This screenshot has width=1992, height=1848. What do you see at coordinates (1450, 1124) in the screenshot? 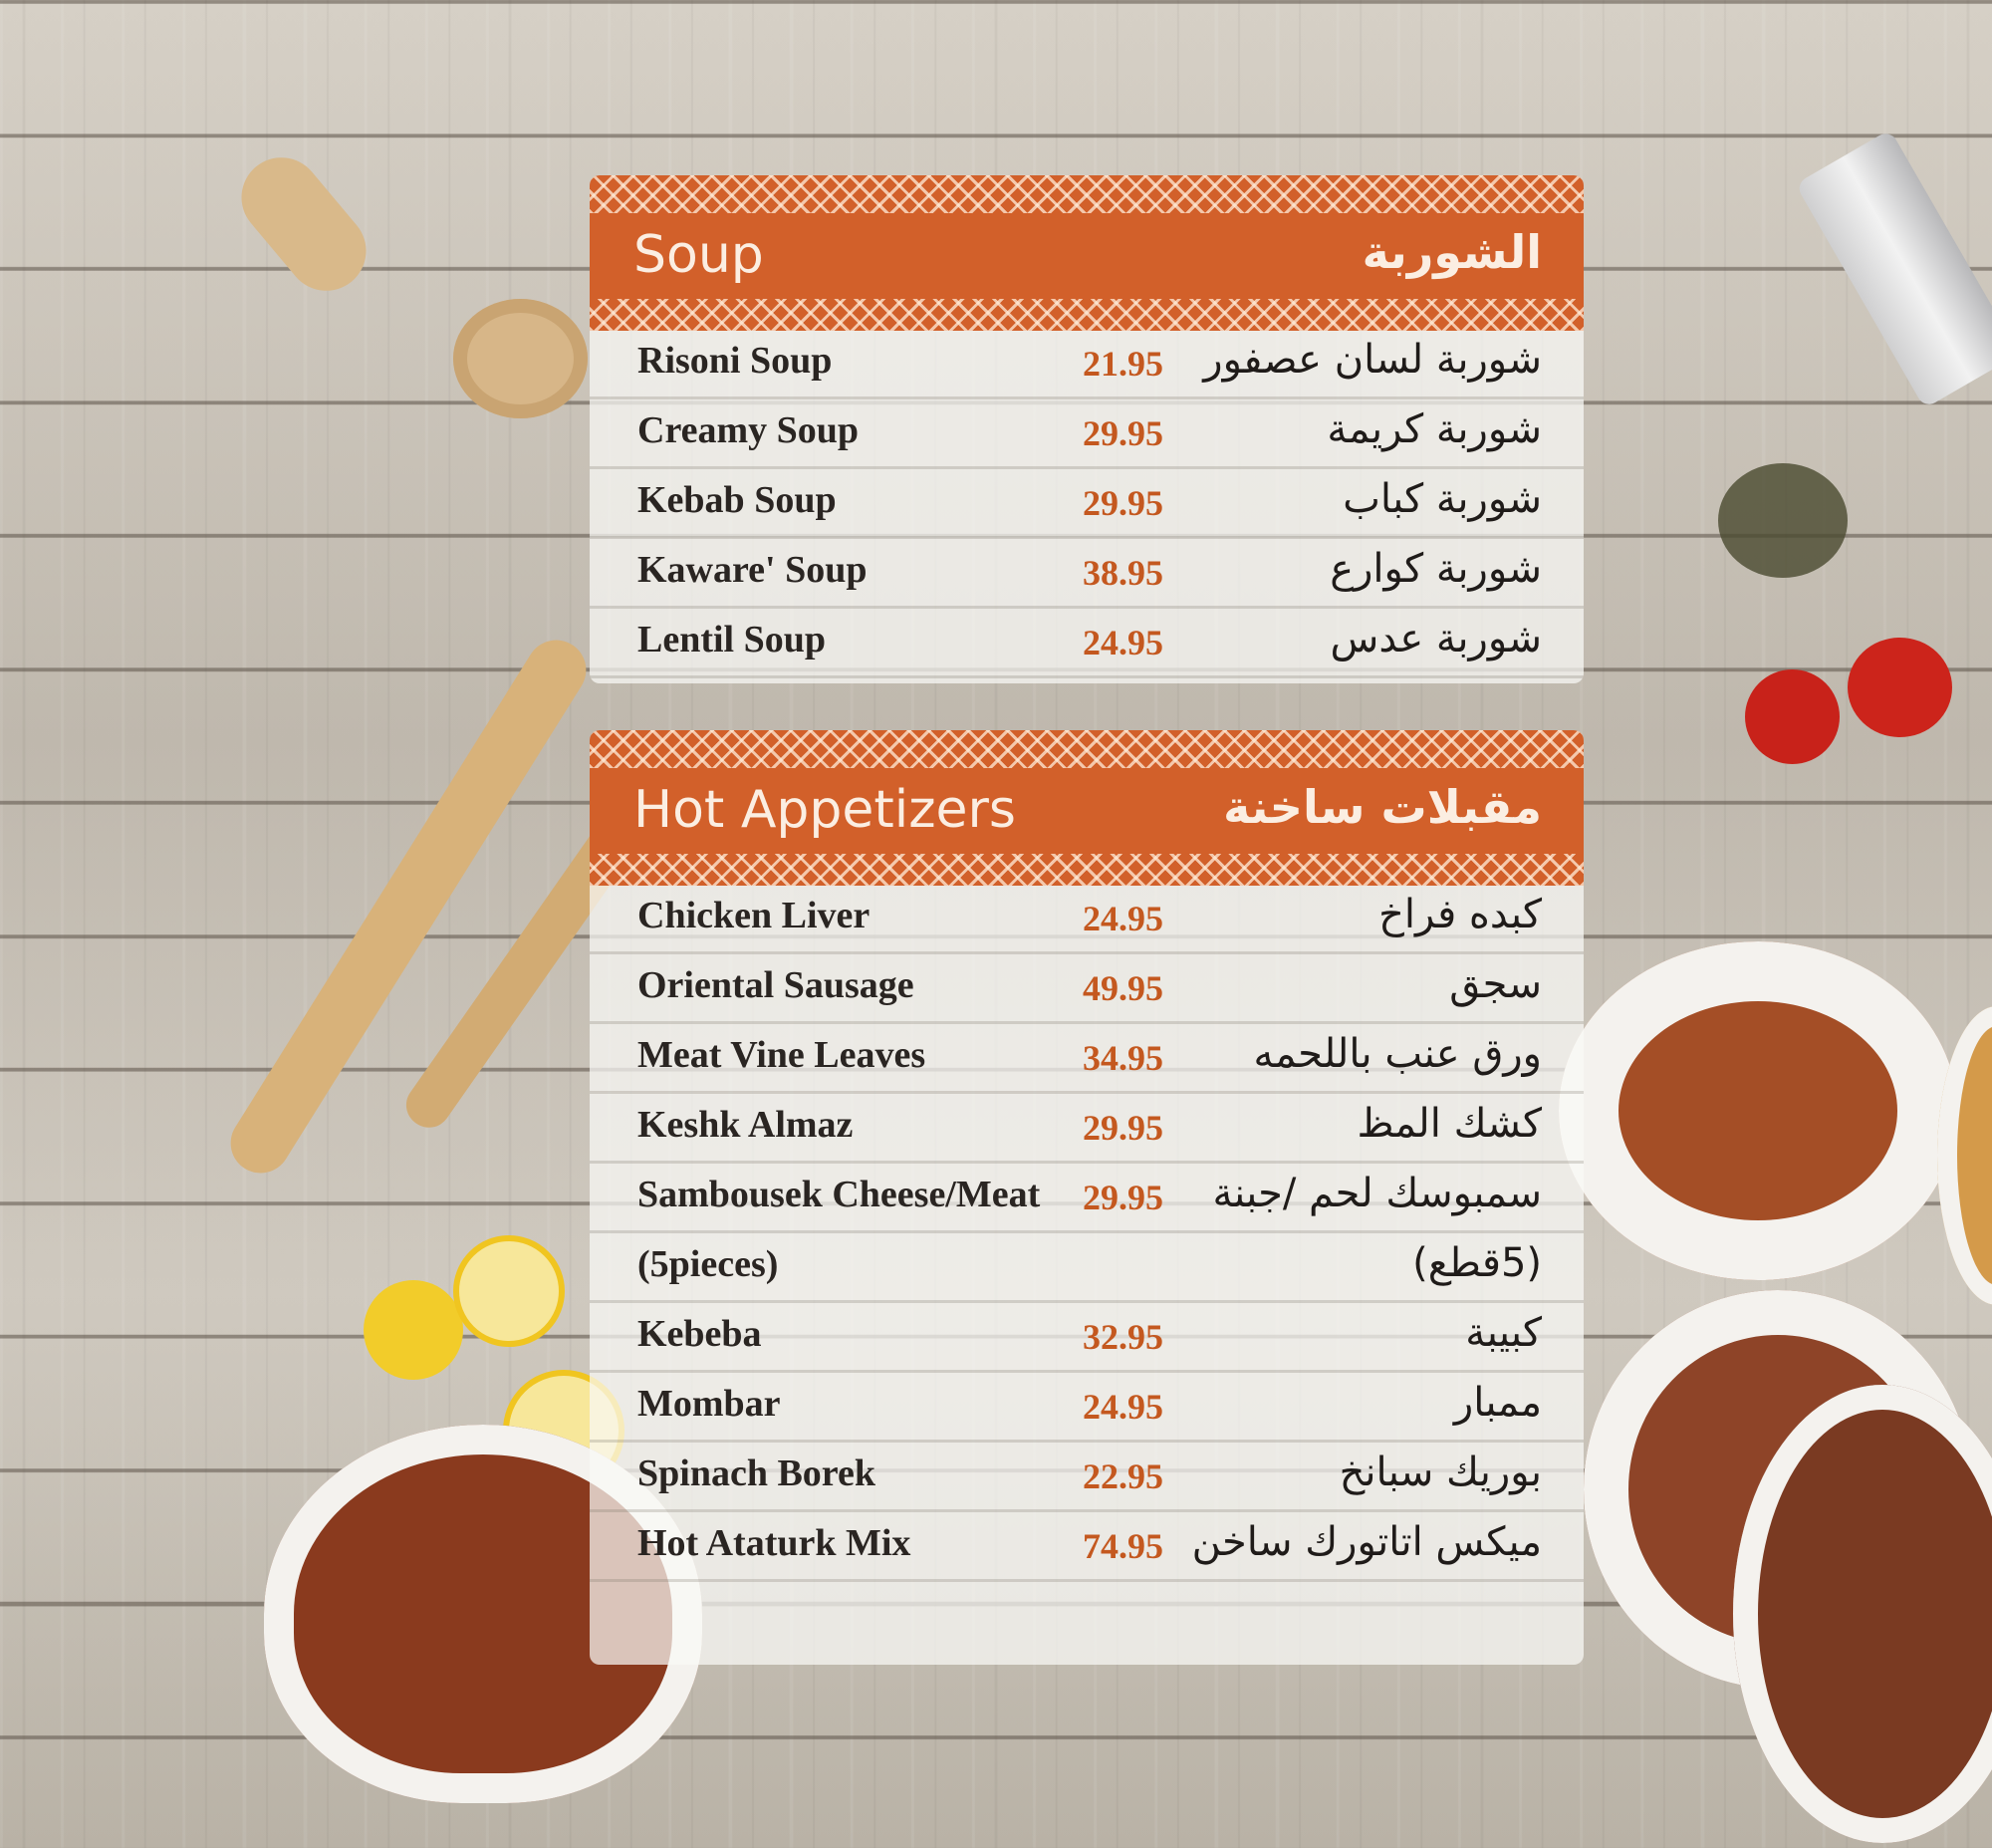
I see `item-name-ar: كشك المظ` at bounding box center [1450, 1124].